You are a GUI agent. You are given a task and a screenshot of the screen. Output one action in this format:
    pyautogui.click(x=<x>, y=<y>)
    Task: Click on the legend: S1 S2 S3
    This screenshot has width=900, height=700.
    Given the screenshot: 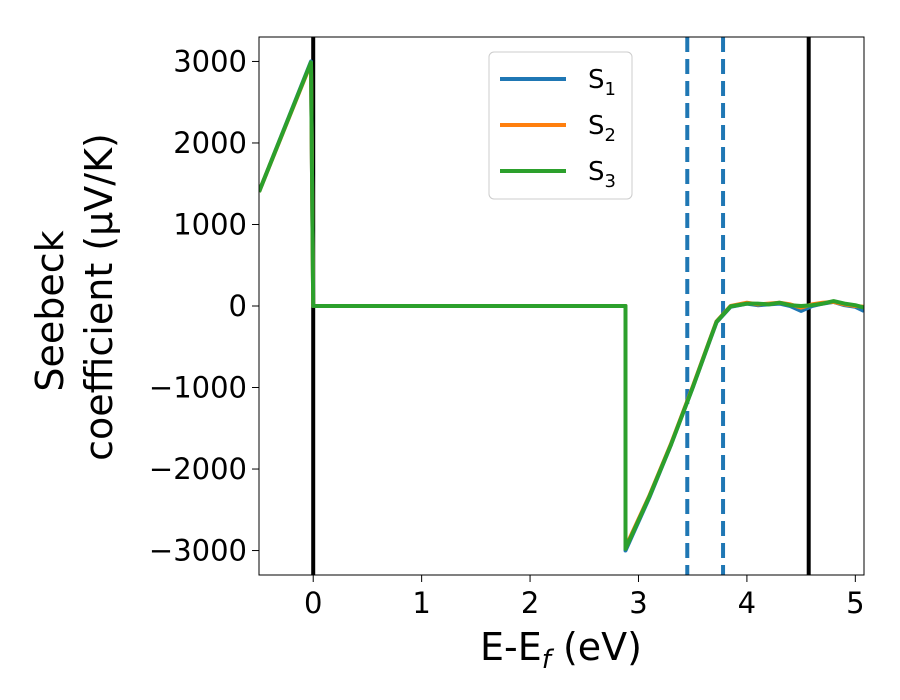 What is the action you would take?
    pyautogui.click(x=560, y=125)
    